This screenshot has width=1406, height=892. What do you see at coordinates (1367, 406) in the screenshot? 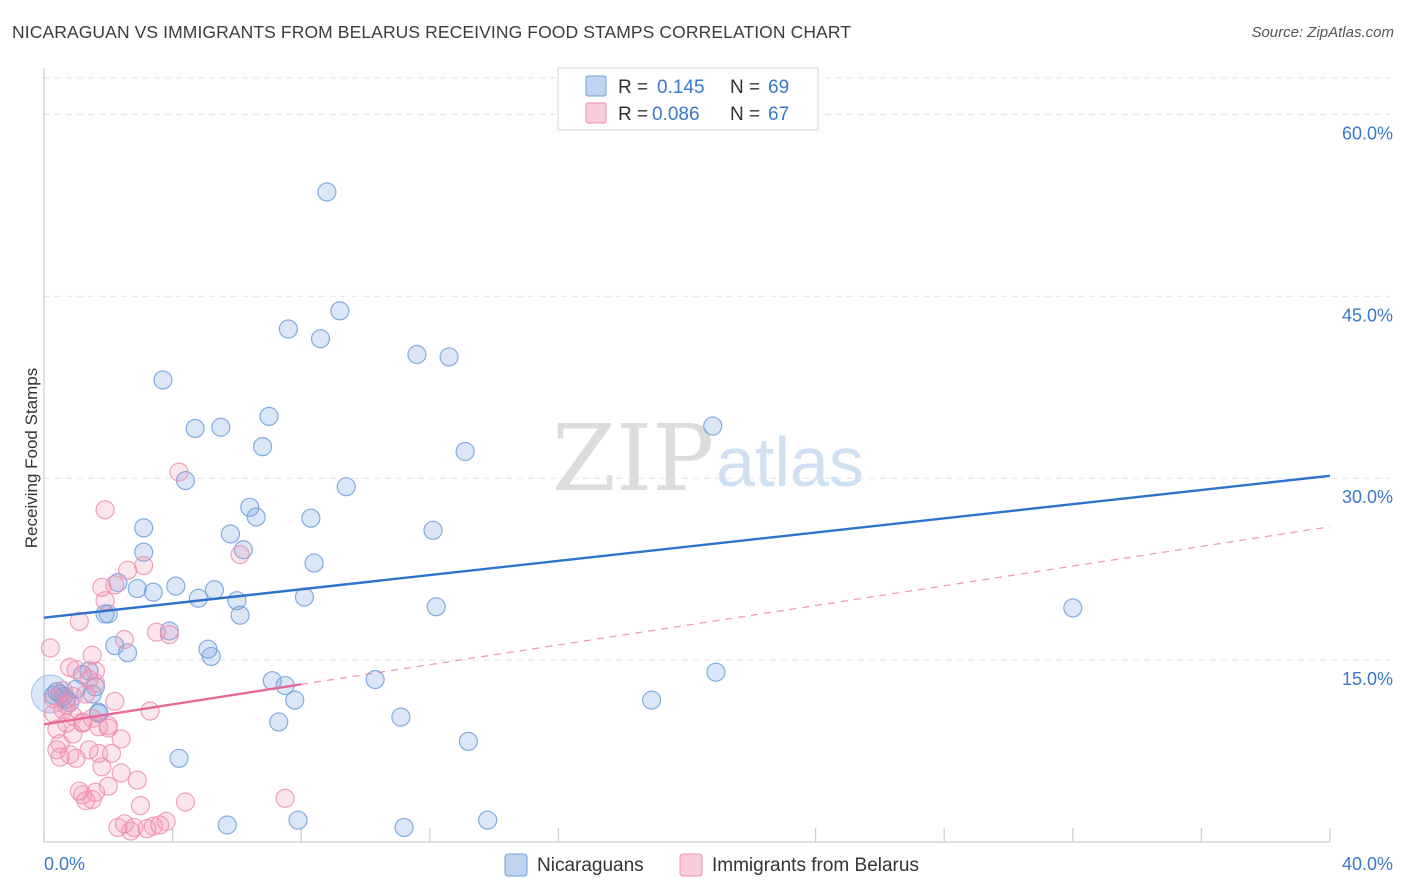
I see `y-tick-labels: 15.0% 30.0% 45.0% 60.0%` at bounding box center [1367, 406].